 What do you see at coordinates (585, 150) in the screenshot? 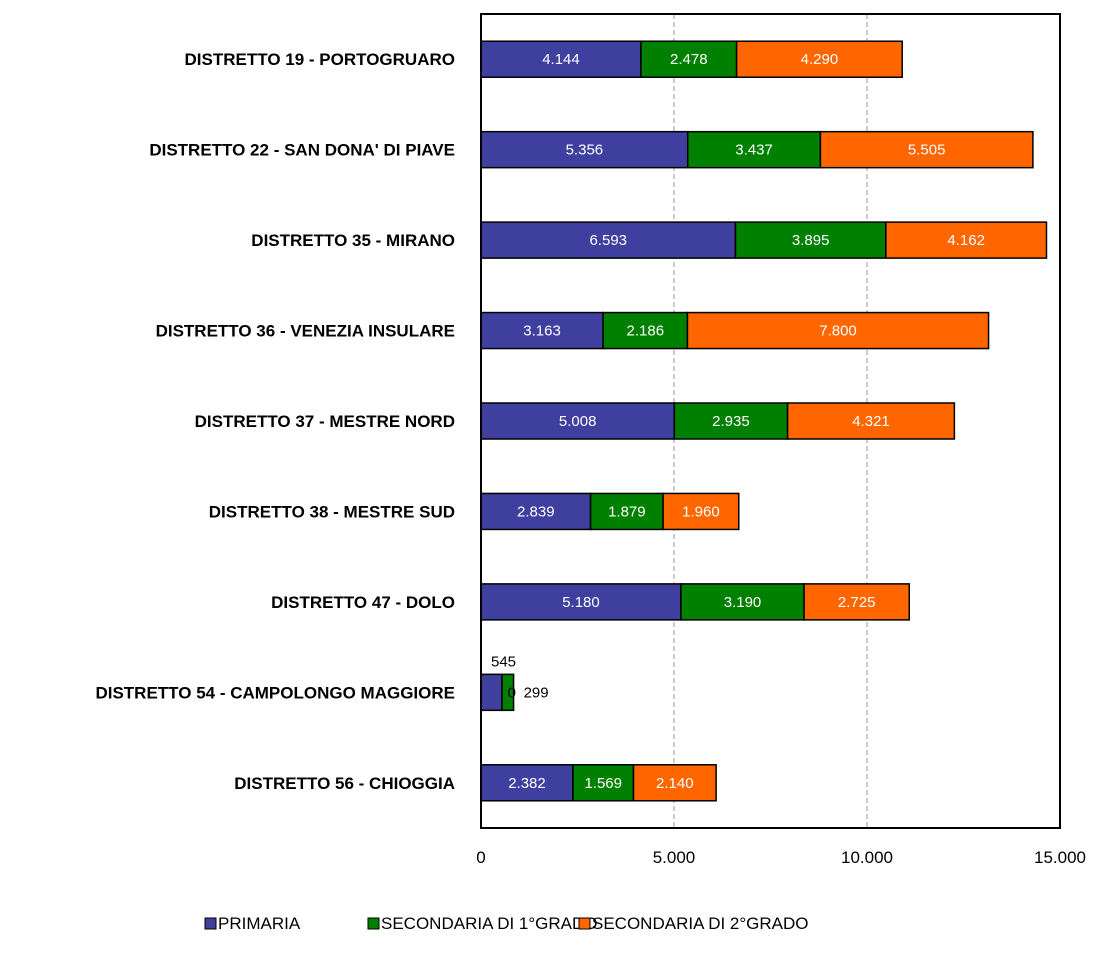
I see `data-label: 5.356` at bounding box center [585, 150].